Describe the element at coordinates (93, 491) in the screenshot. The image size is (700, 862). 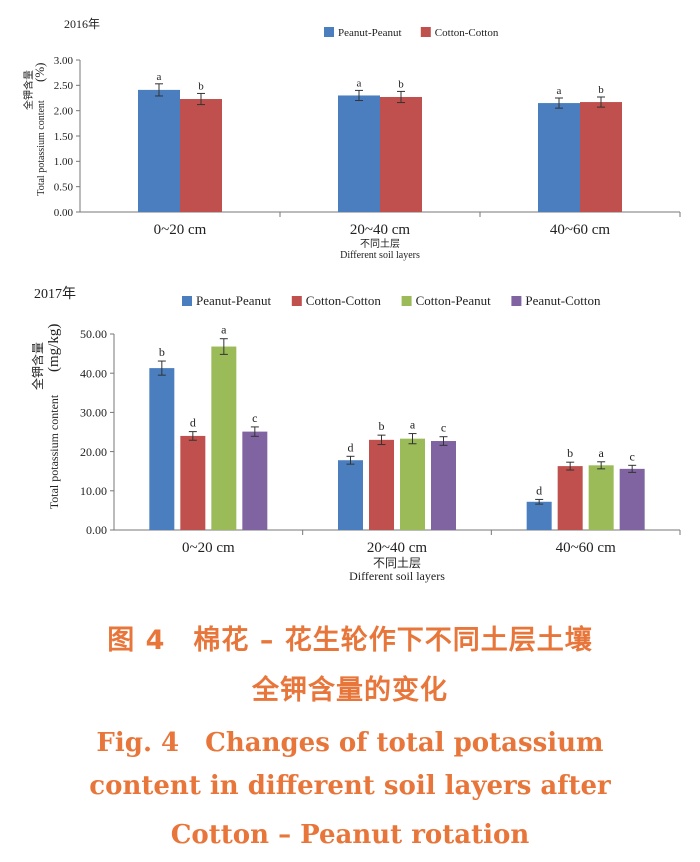
I see `y-tick-label: 10.00` at that location.